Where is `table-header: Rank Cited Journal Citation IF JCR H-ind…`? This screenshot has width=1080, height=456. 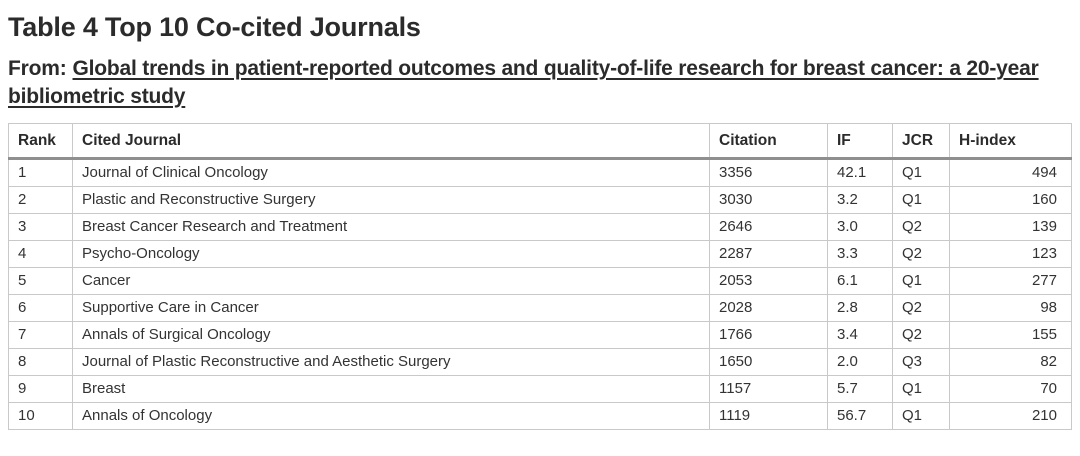 table-header: Rank Cited Journal Citation IF JCR H-ind… is located at coordinates (540, 142).